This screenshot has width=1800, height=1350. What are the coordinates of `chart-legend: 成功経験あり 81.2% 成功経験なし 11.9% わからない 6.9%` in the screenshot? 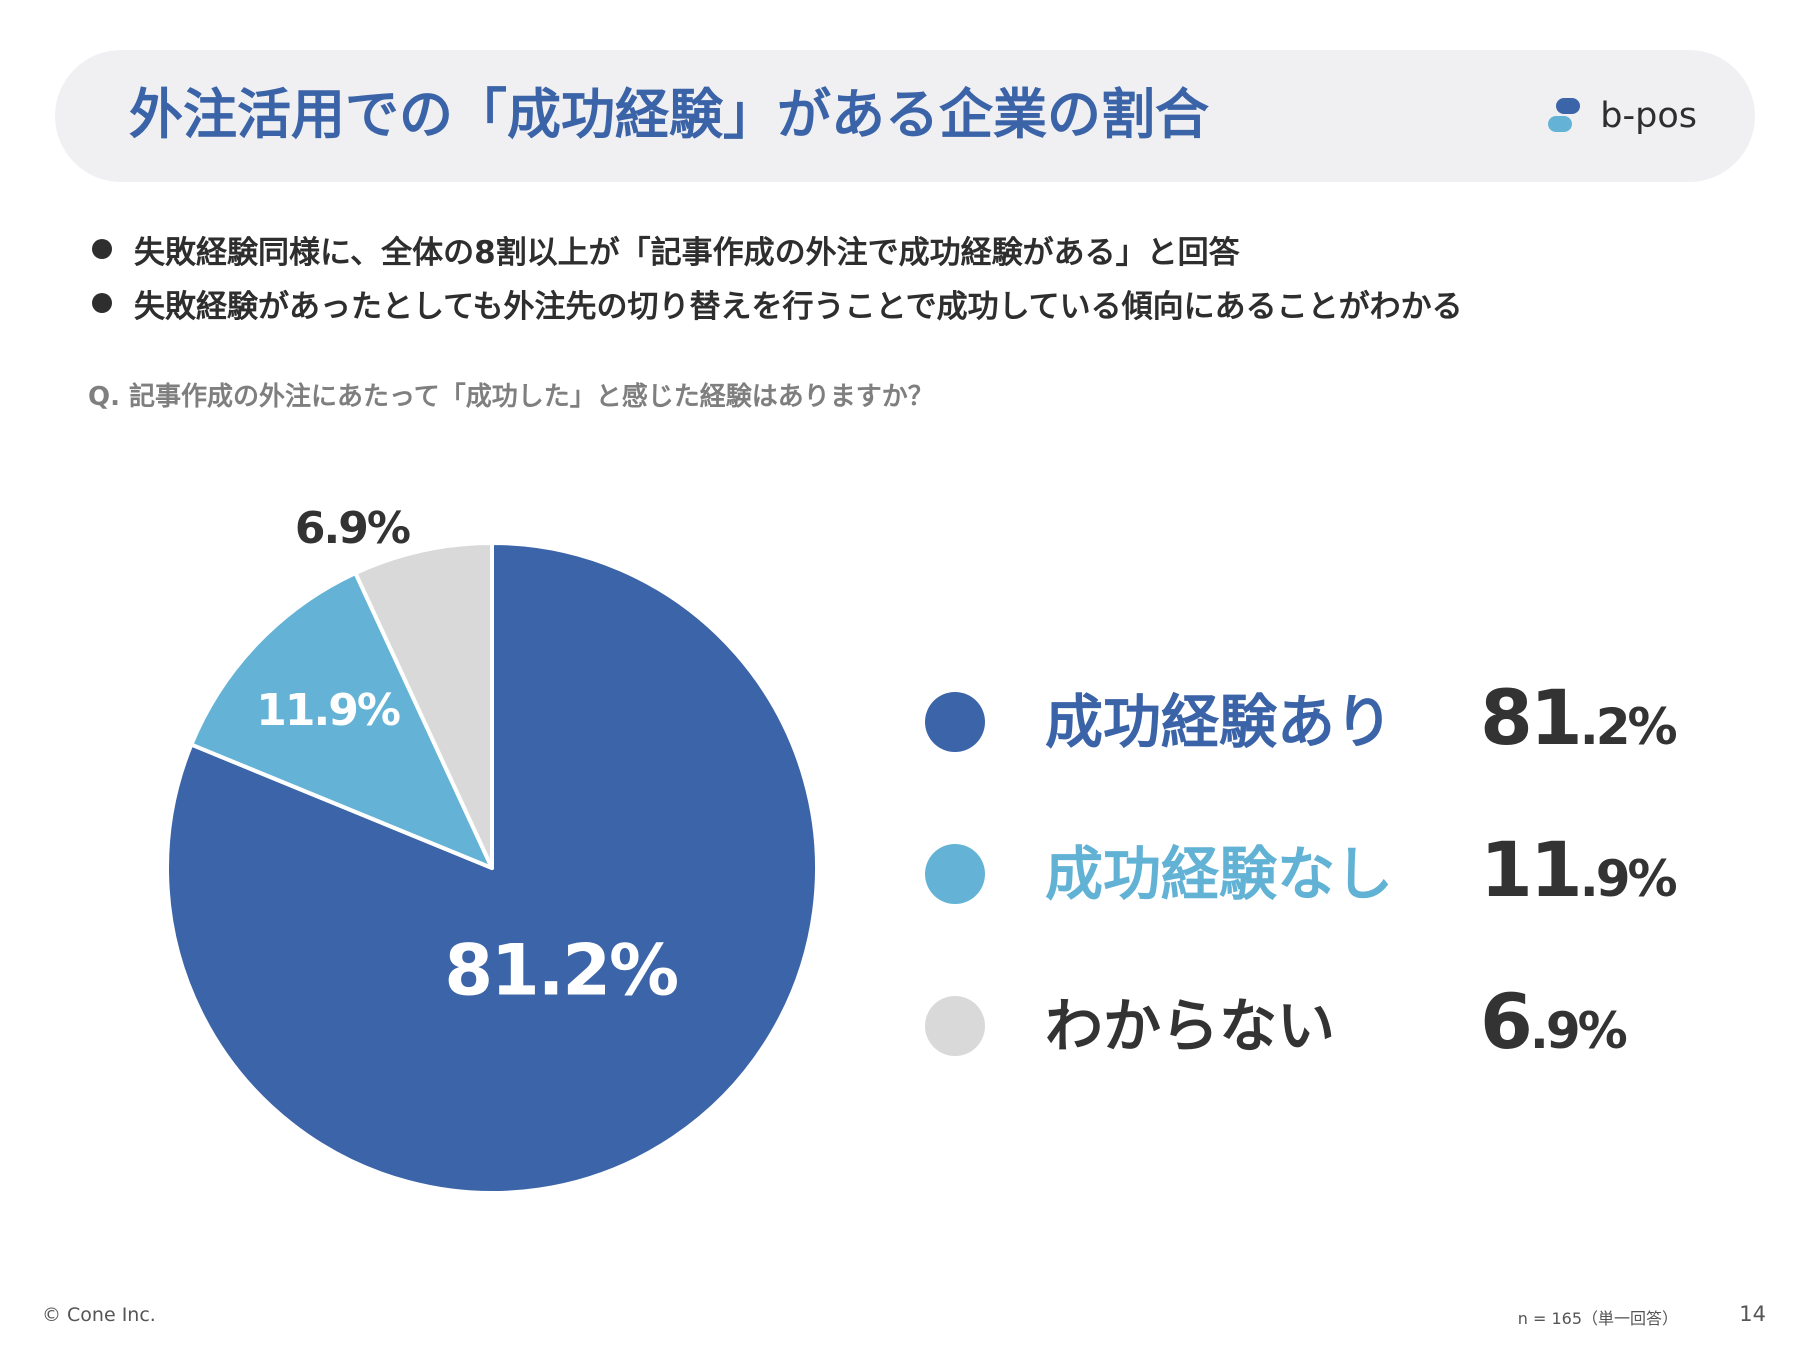 It's located at (1305, 890).